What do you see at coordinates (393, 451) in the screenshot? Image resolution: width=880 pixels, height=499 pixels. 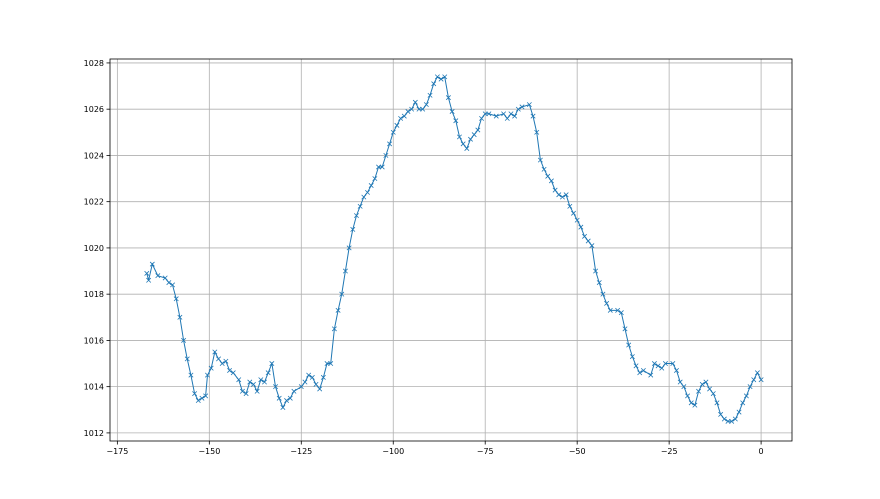 I see `x-tick-label: −100` at bounding box center [393, 451].